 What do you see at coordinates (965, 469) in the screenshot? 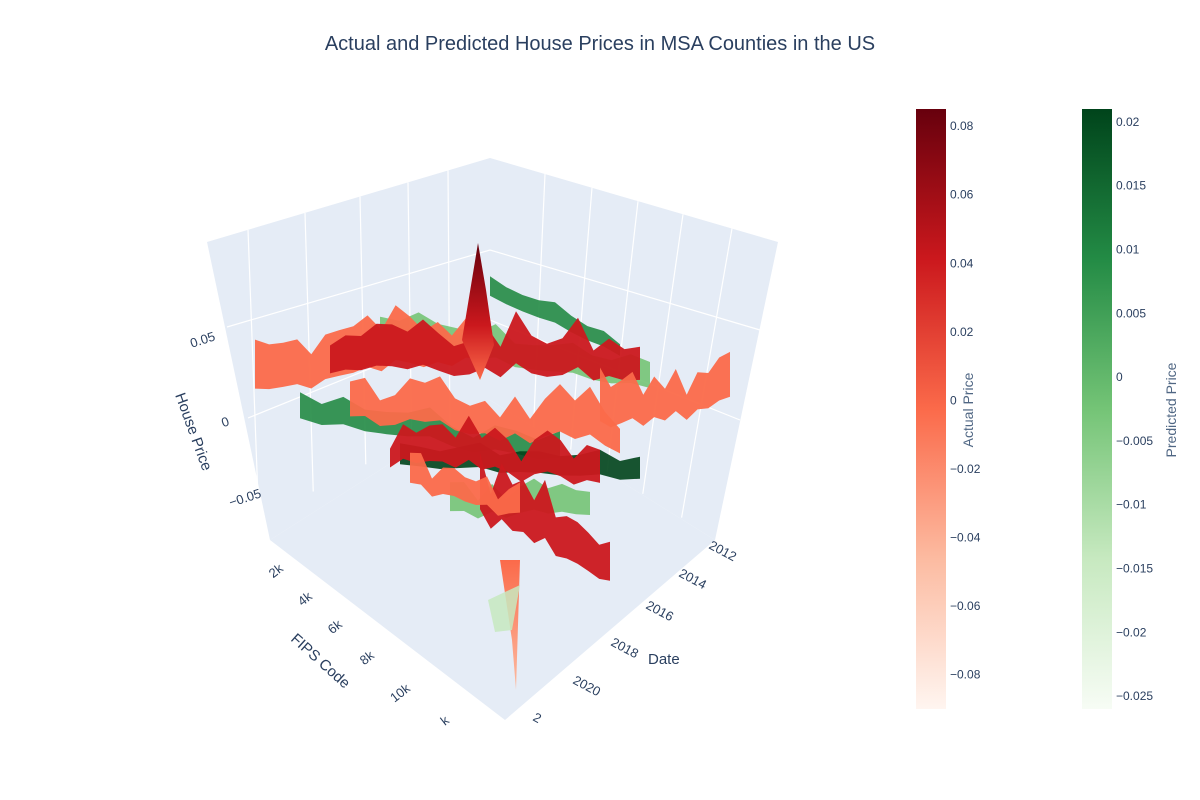
I see `colorbar-actual-tick: −0.02` at bounding box center [965, 469].